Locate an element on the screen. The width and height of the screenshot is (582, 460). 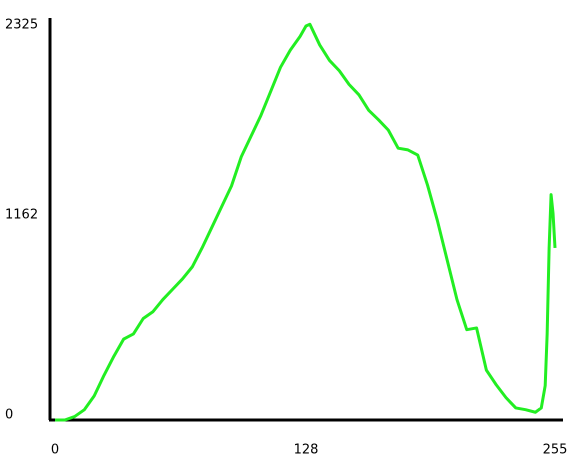
y-tick-label: 2325 is located at coordinates (21, 25).